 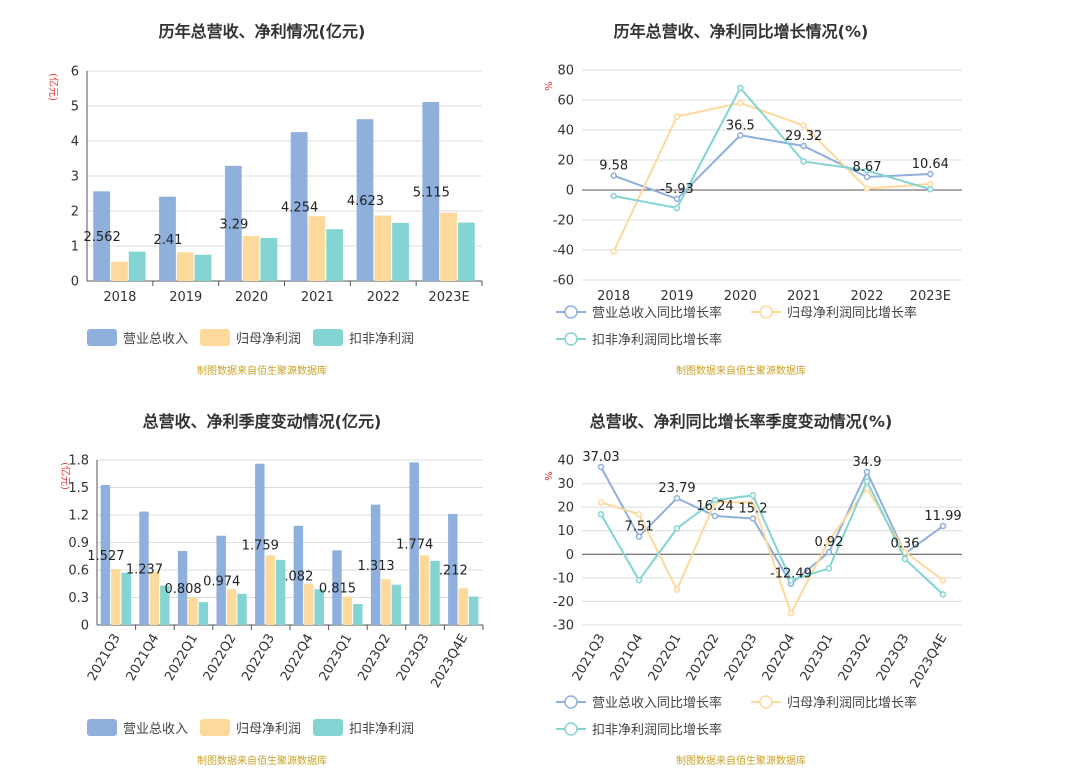 What do you see at coordinates (563, 626) in the screenshot?
I see `y-tick-label: -30` at bounding box center [563, 626].